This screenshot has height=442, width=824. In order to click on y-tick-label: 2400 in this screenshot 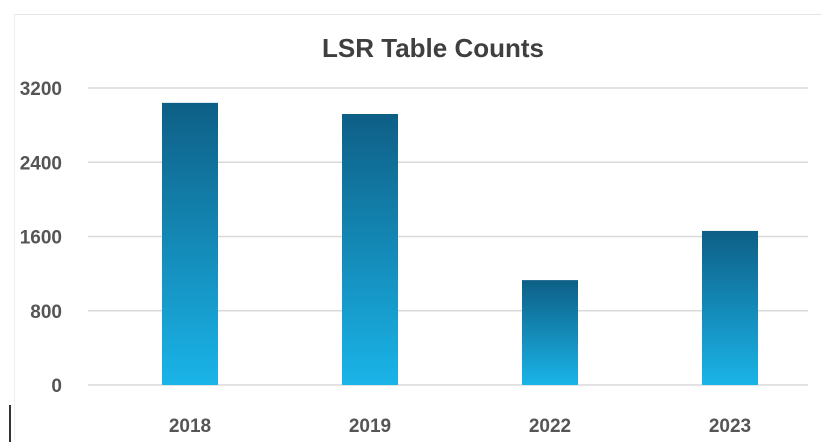, I will do `click(41, 163)`.